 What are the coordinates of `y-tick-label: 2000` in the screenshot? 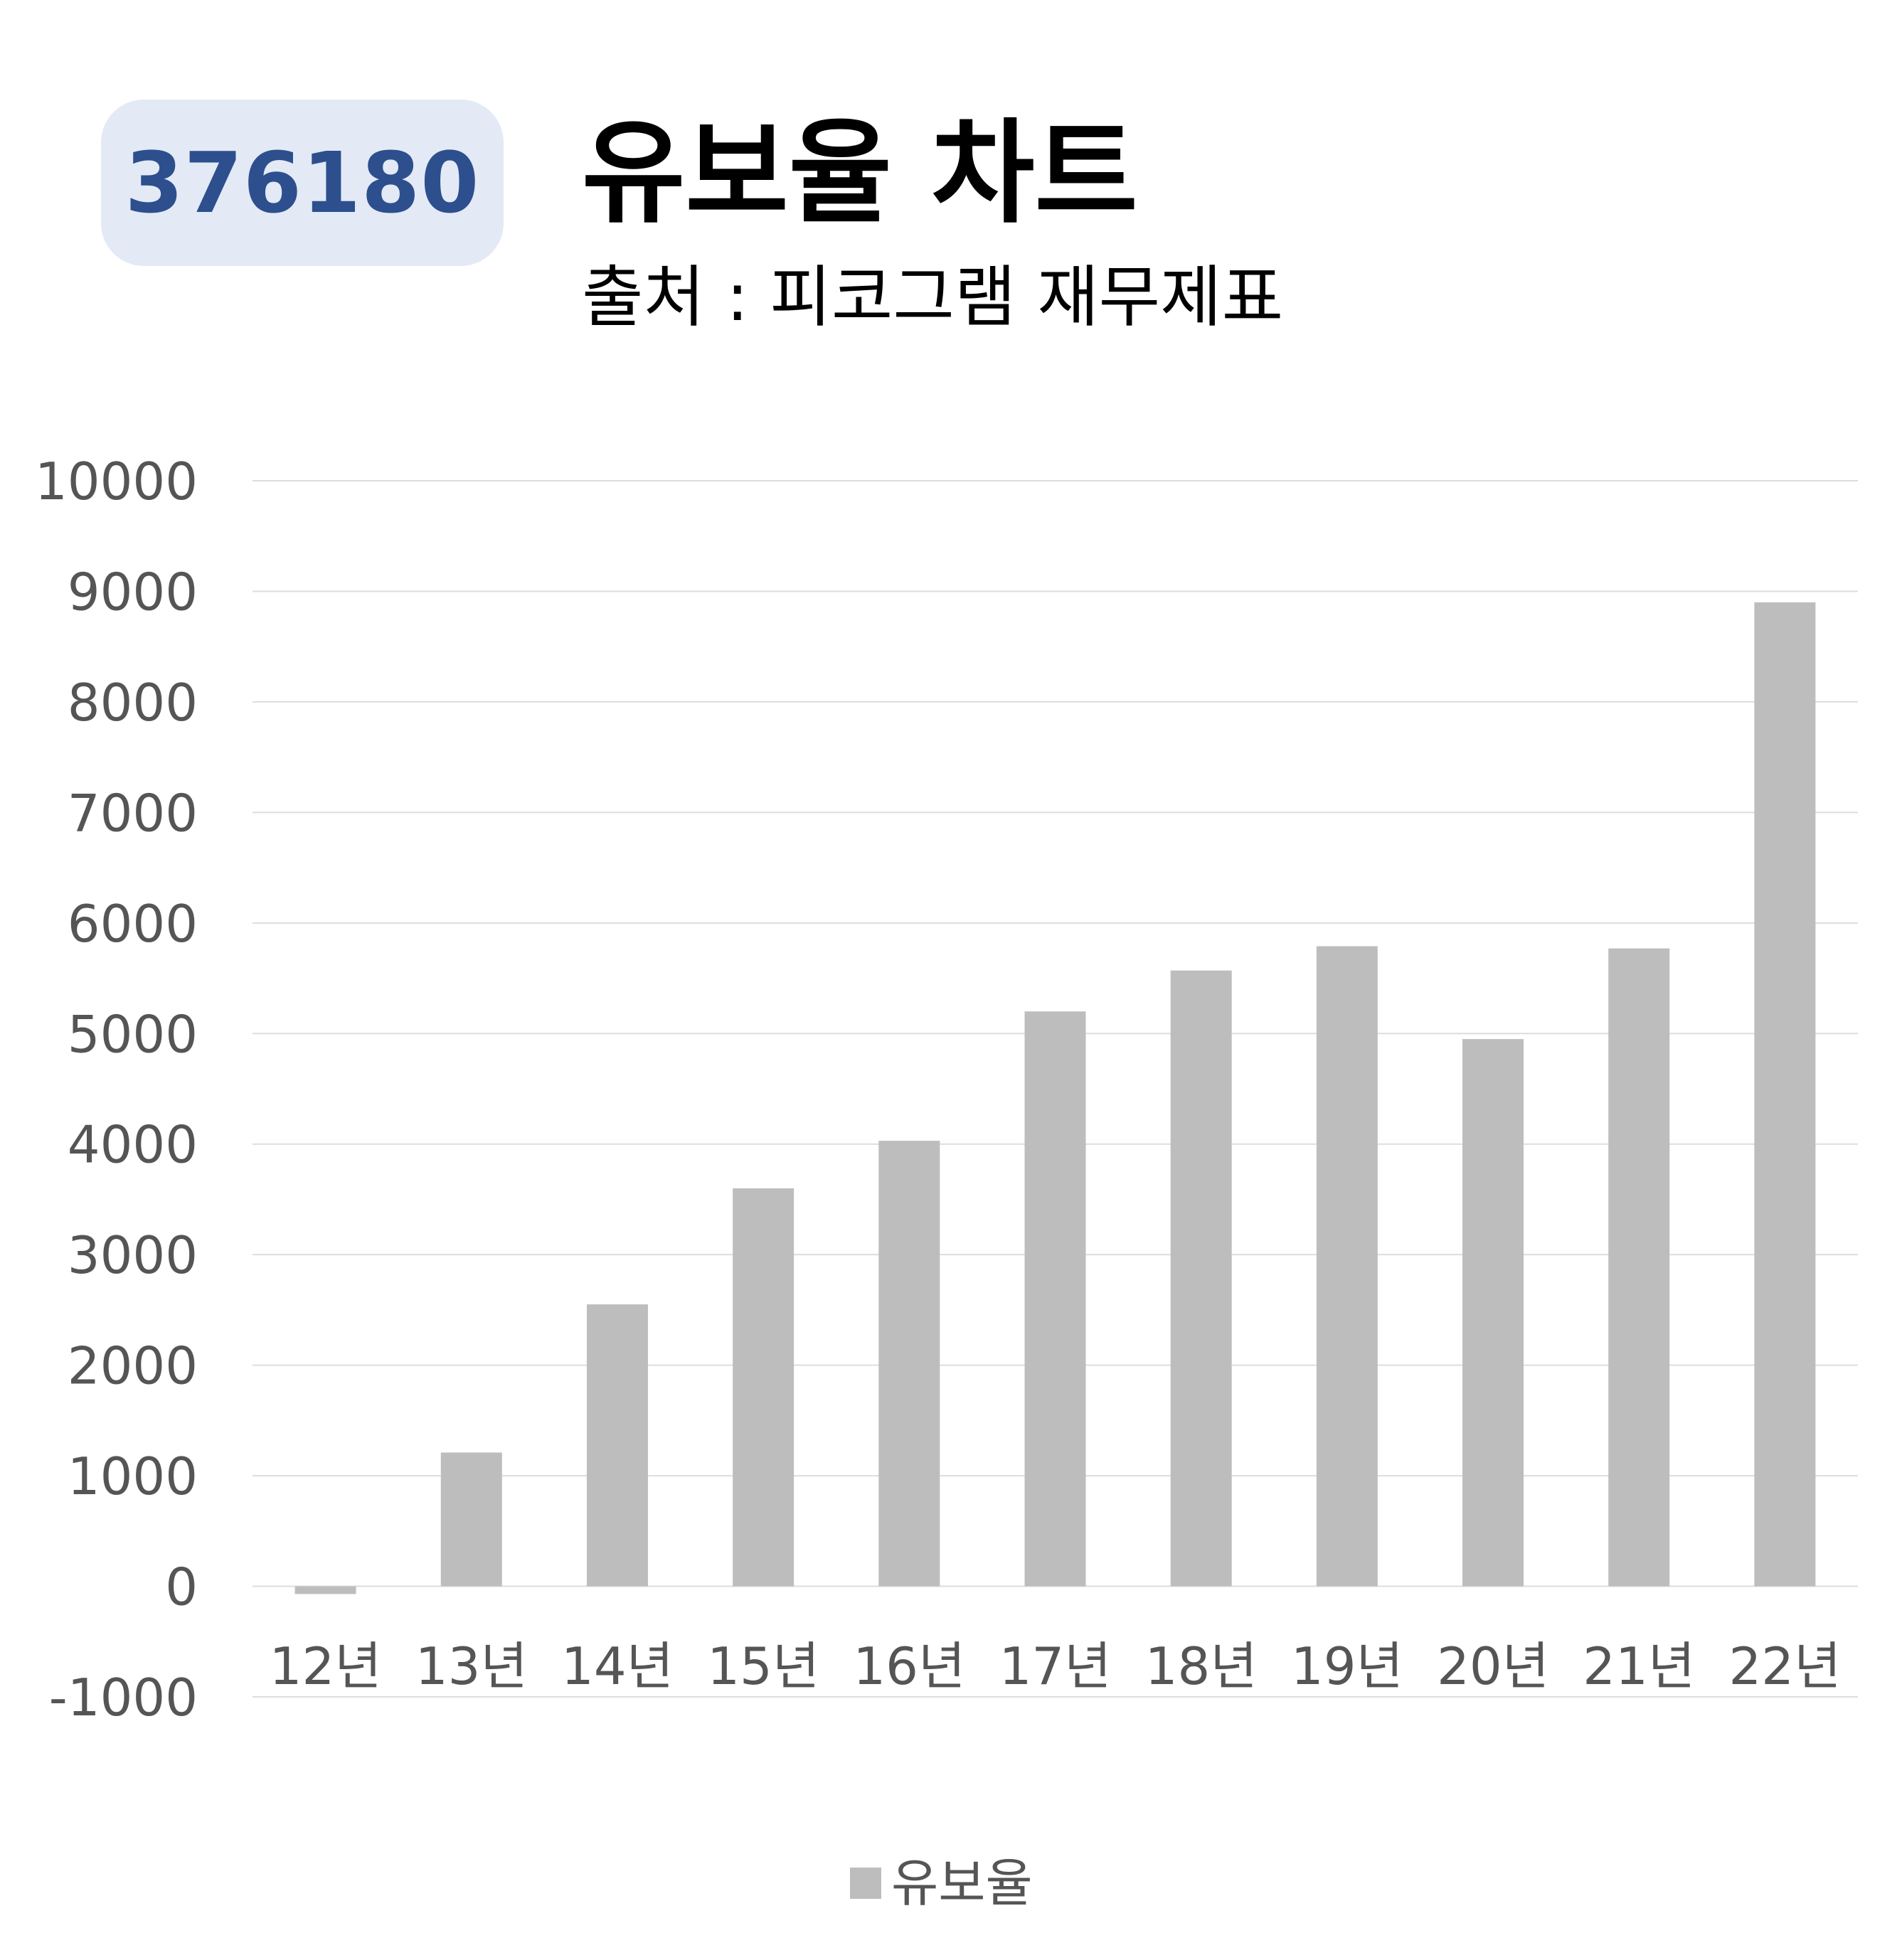 It's located at (133, 1366).